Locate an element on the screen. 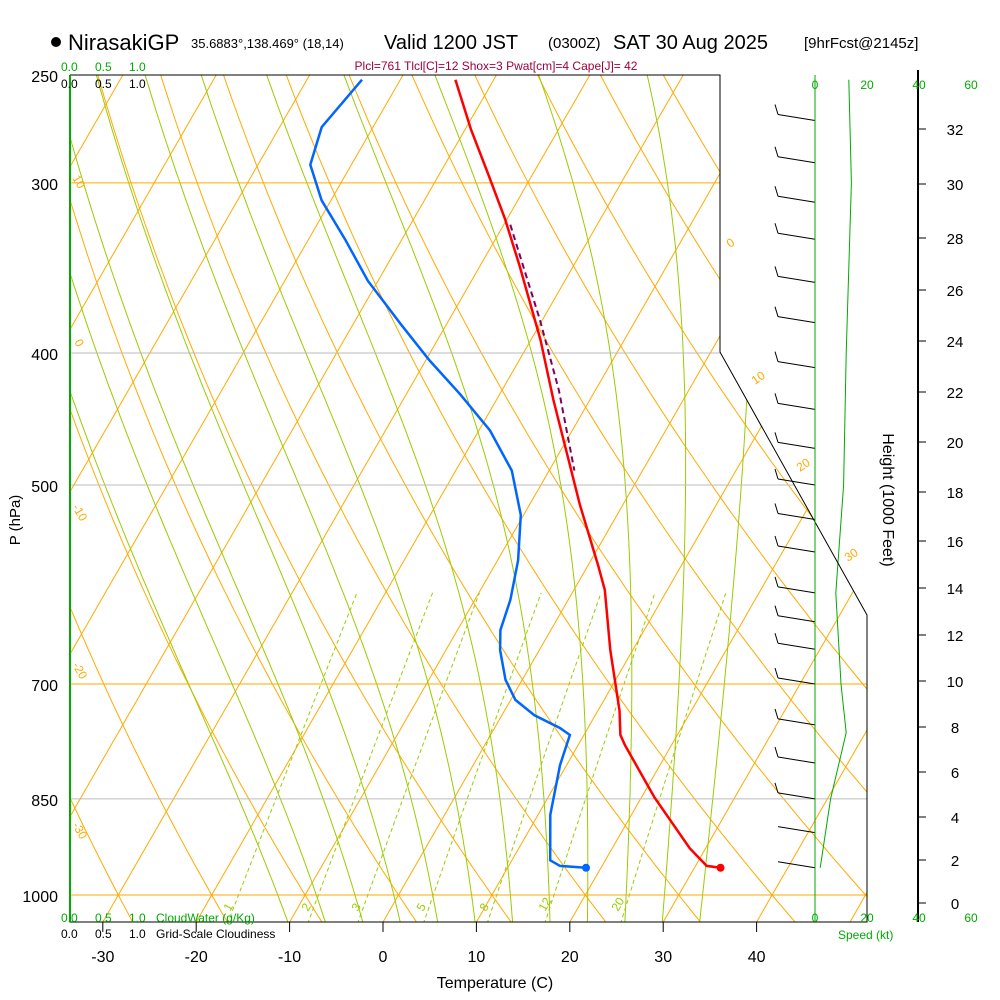 This screenshot has height=1000, width=1000. height-tick-label: 30 is located at coordinates (955, 185).